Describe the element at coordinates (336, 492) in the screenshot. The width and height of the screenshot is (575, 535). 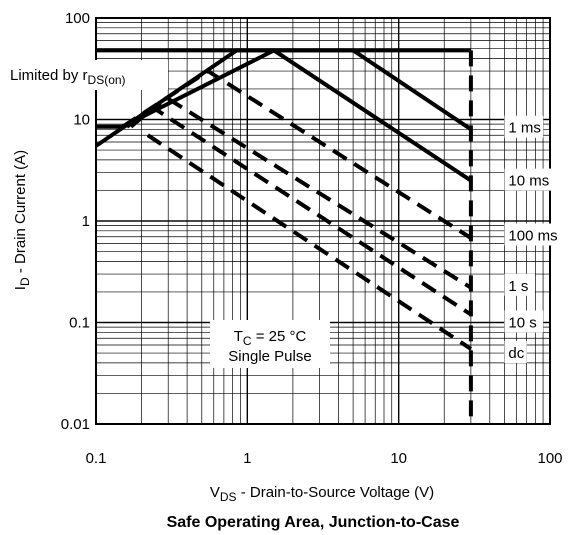
I see `x-axis-label-text: - Drain-to-Source Voltage (V)` at that location.